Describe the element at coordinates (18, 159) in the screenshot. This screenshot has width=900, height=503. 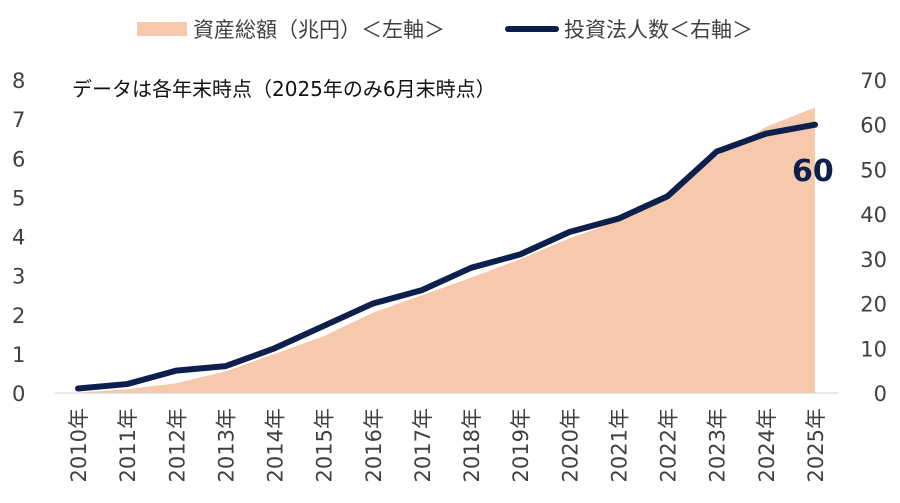
I see `y-left-tick-label: 6` at that location.